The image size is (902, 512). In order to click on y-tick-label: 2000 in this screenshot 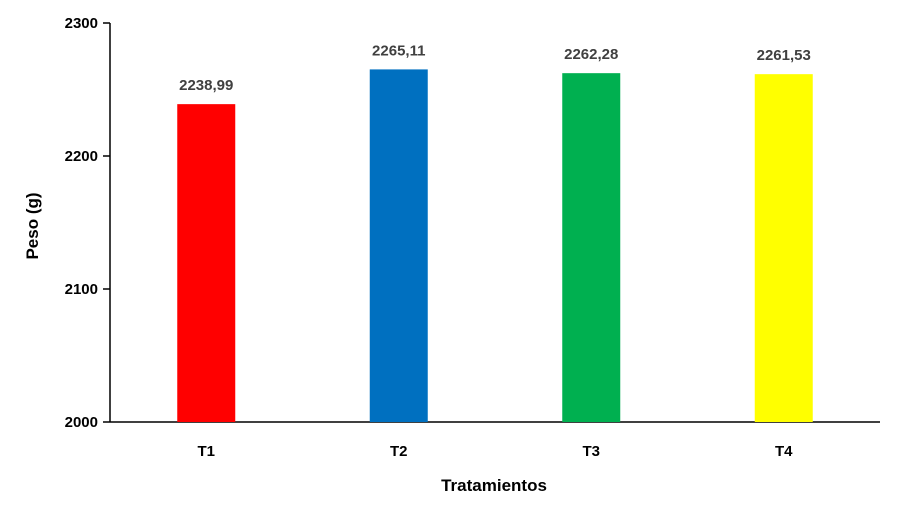, I will do `click(81, 422)`.